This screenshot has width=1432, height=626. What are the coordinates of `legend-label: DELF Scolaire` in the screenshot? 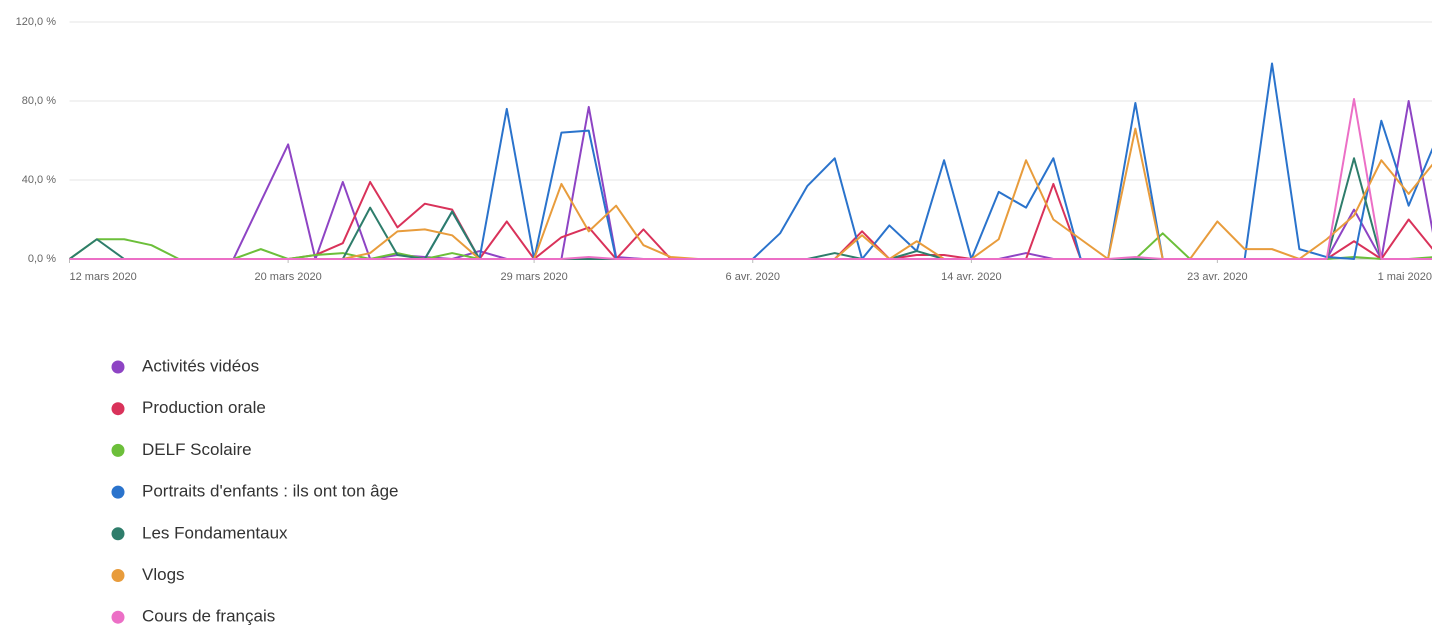 It's located at (197, 449).